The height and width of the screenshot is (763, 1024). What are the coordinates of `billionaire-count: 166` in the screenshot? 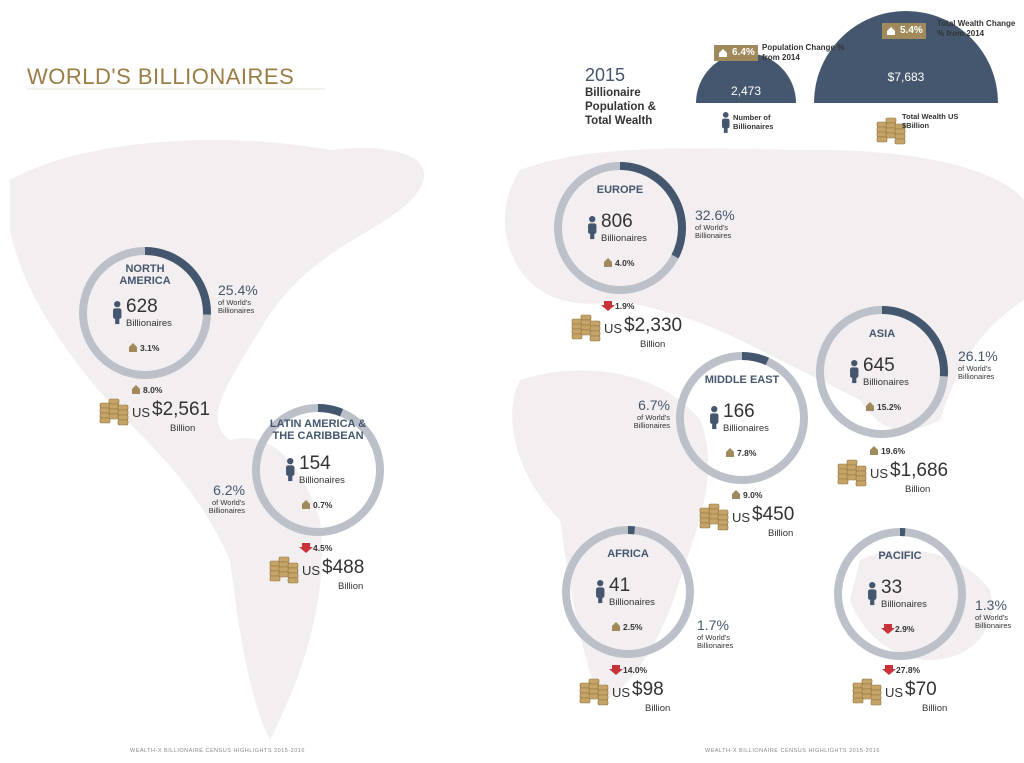 It's located at (739, 411).